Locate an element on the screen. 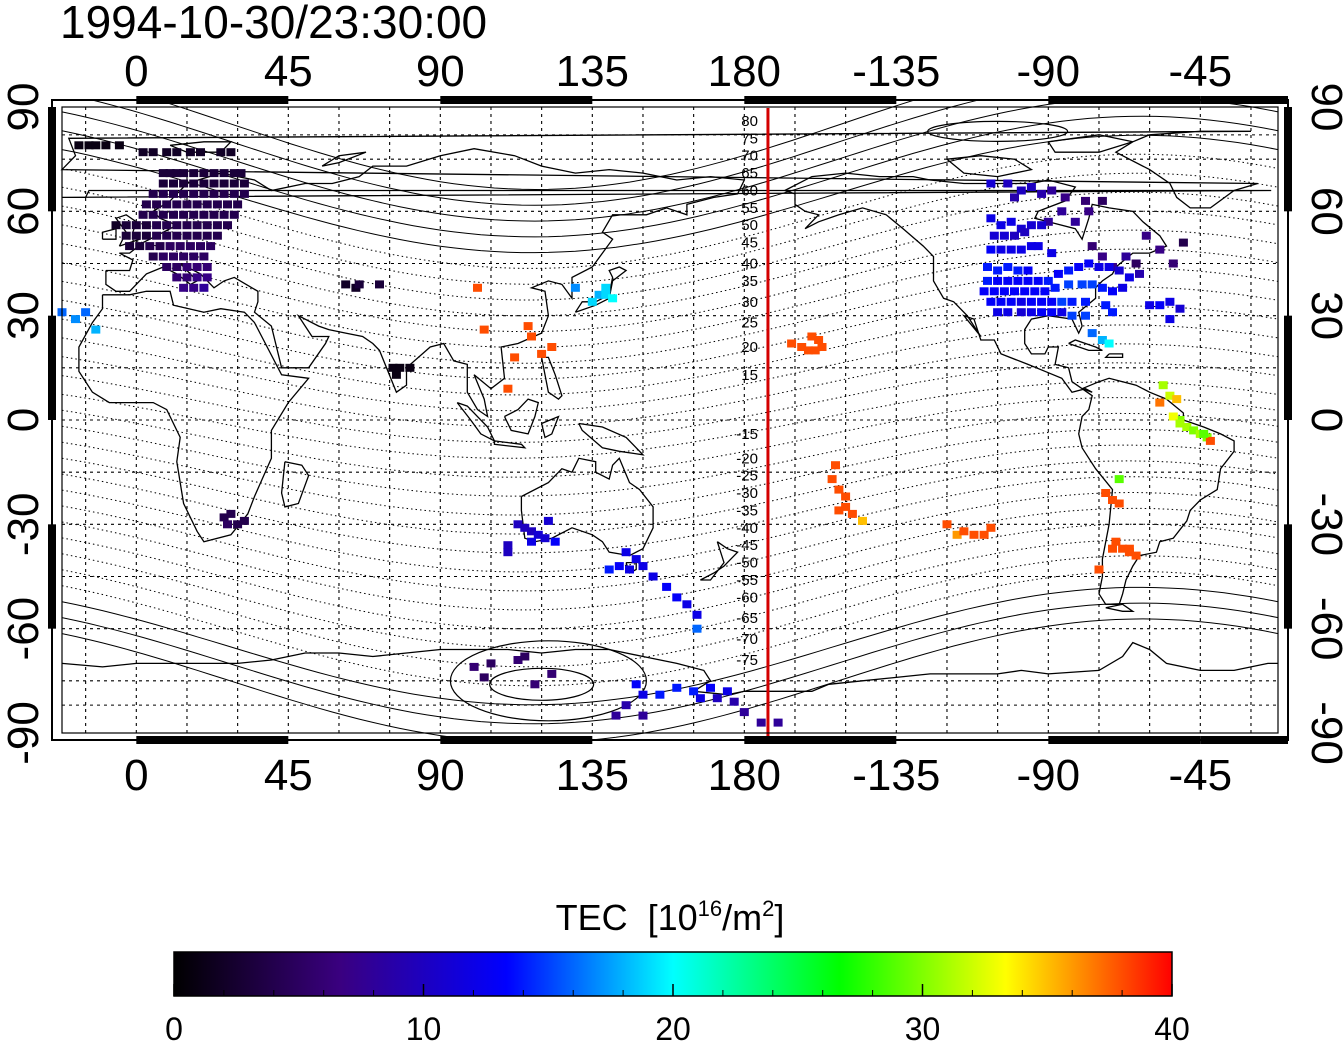  colorbar-tick-label: 30 is located at coordinates (923, 1029).